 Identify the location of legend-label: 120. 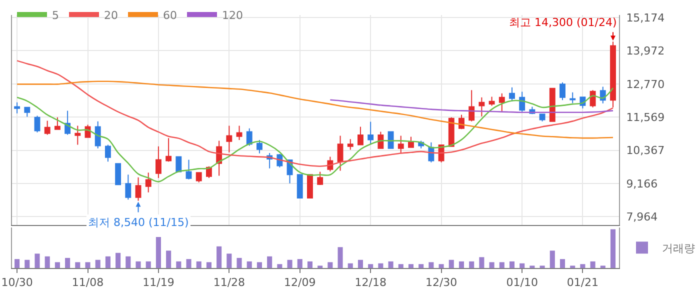
(232, 15).